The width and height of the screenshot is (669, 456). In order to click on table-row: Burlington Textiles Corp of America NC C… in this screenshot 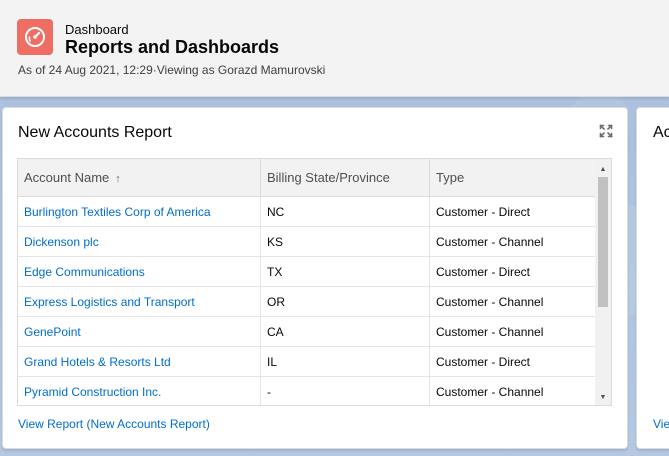, I will do `click(306, 212)`.